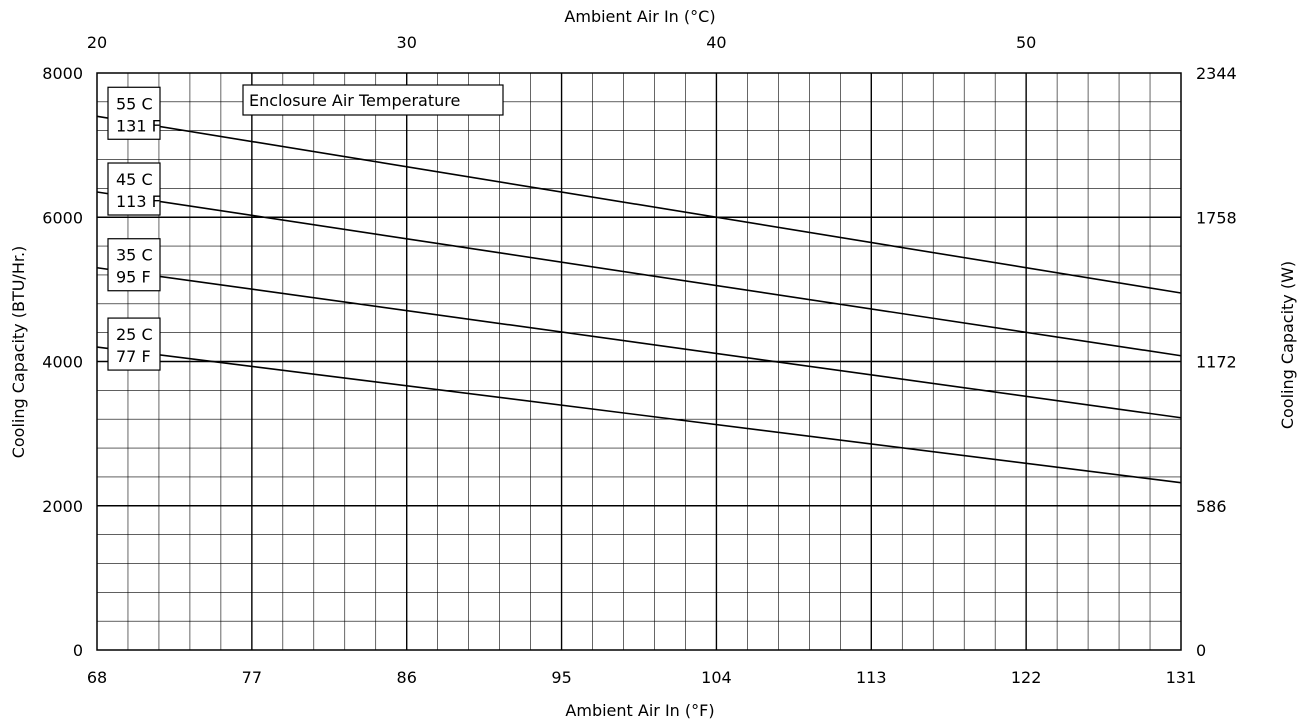 The image size is (1311, 723). What do you see at coordinates (252, 677) in the screenshot?
I see `x-tick-label: 77` at bounding box center [252, 677].